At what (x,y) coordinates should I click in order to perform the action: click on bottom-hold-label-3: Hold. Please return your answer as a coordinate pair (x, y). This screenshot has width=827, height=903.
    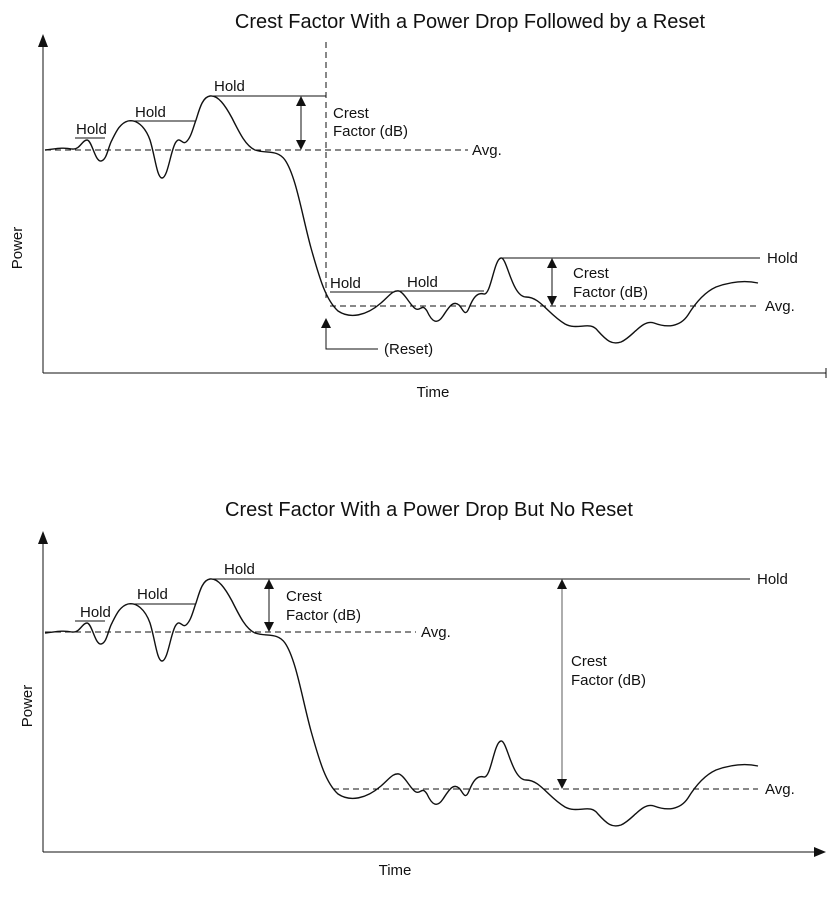
    Looking at the image, I should click on (239, 569).